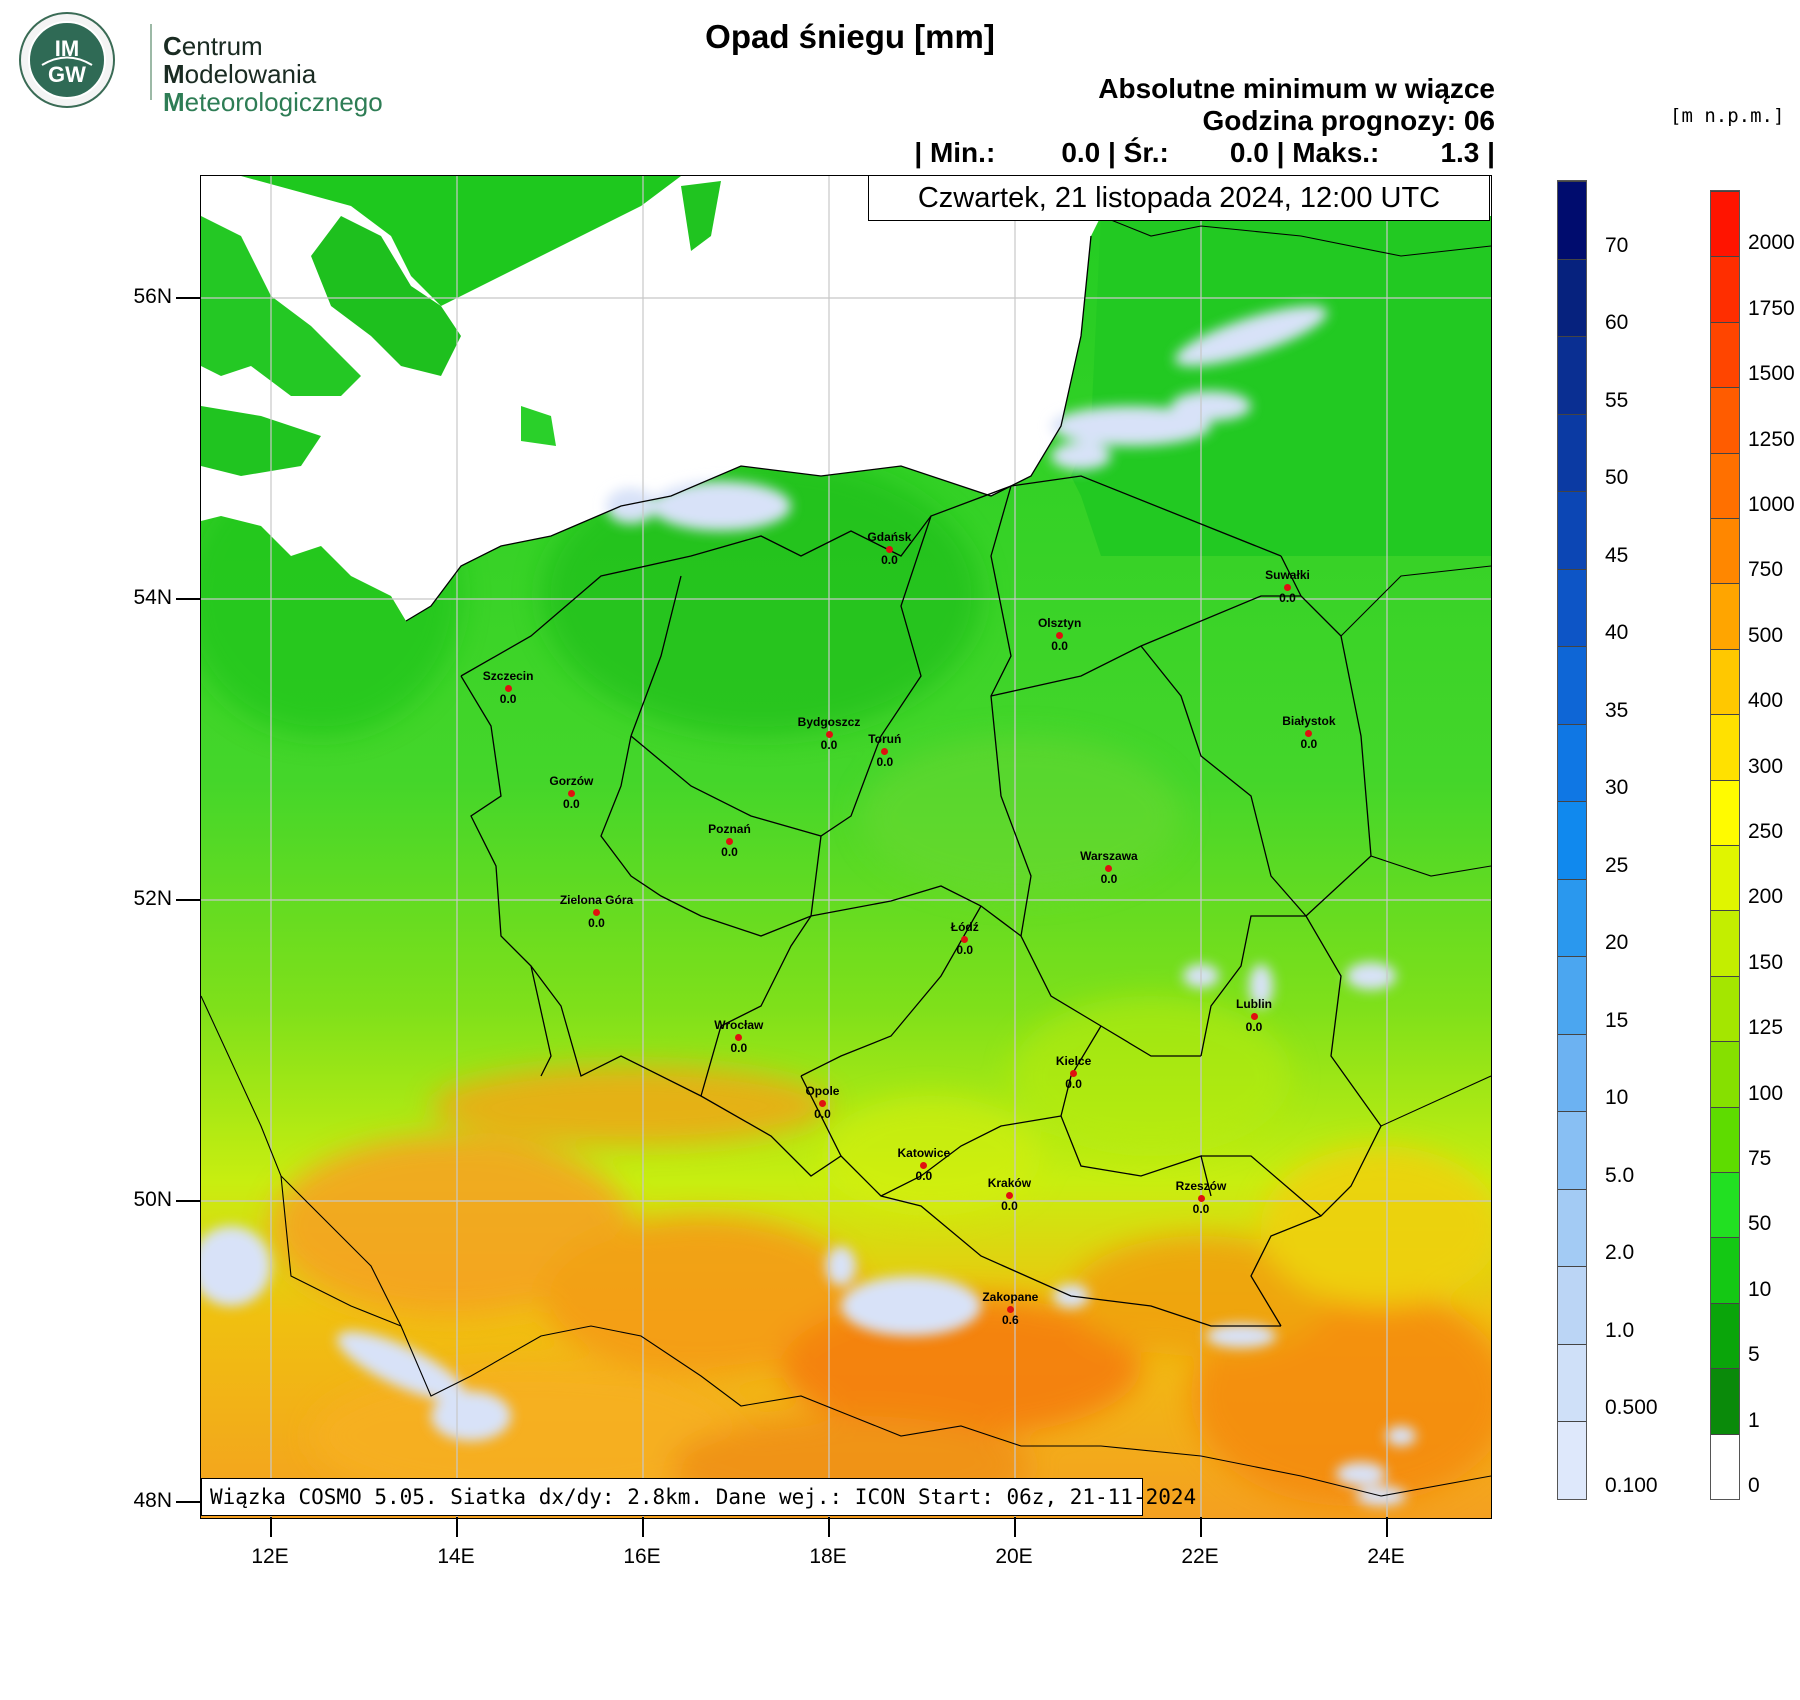 This screenshot has width=1800, height=1700. Describe the element at coordinates (964, 927) in the screenshot. I see `city-name: Łódź` at that location.